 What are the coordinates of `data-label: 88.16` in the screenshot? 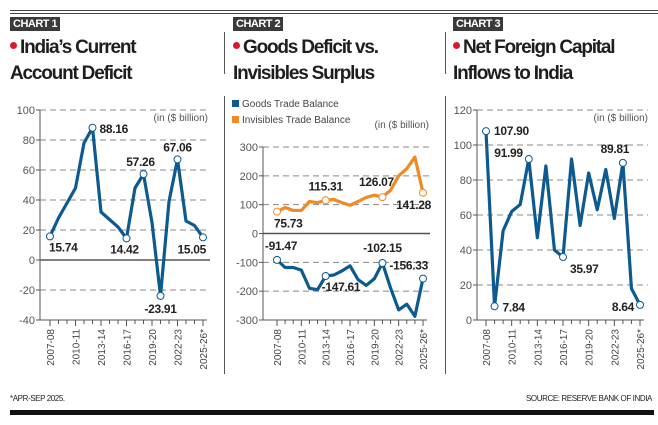 It's located at (114, 129).